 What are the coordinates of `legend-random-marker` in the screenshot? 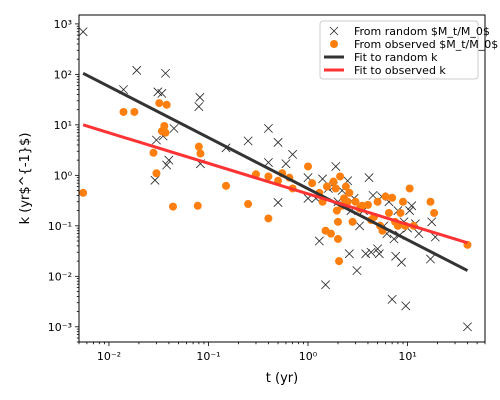 It's located at (334, 31).